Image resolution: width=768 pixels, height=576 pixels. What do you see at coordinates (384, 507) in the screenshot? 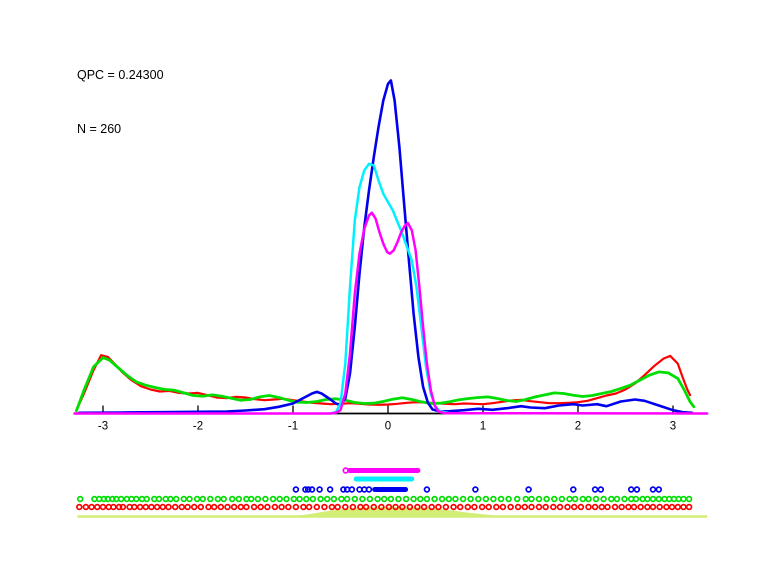
I see `rug-row-red-samples` at bounding box center [384, 507].